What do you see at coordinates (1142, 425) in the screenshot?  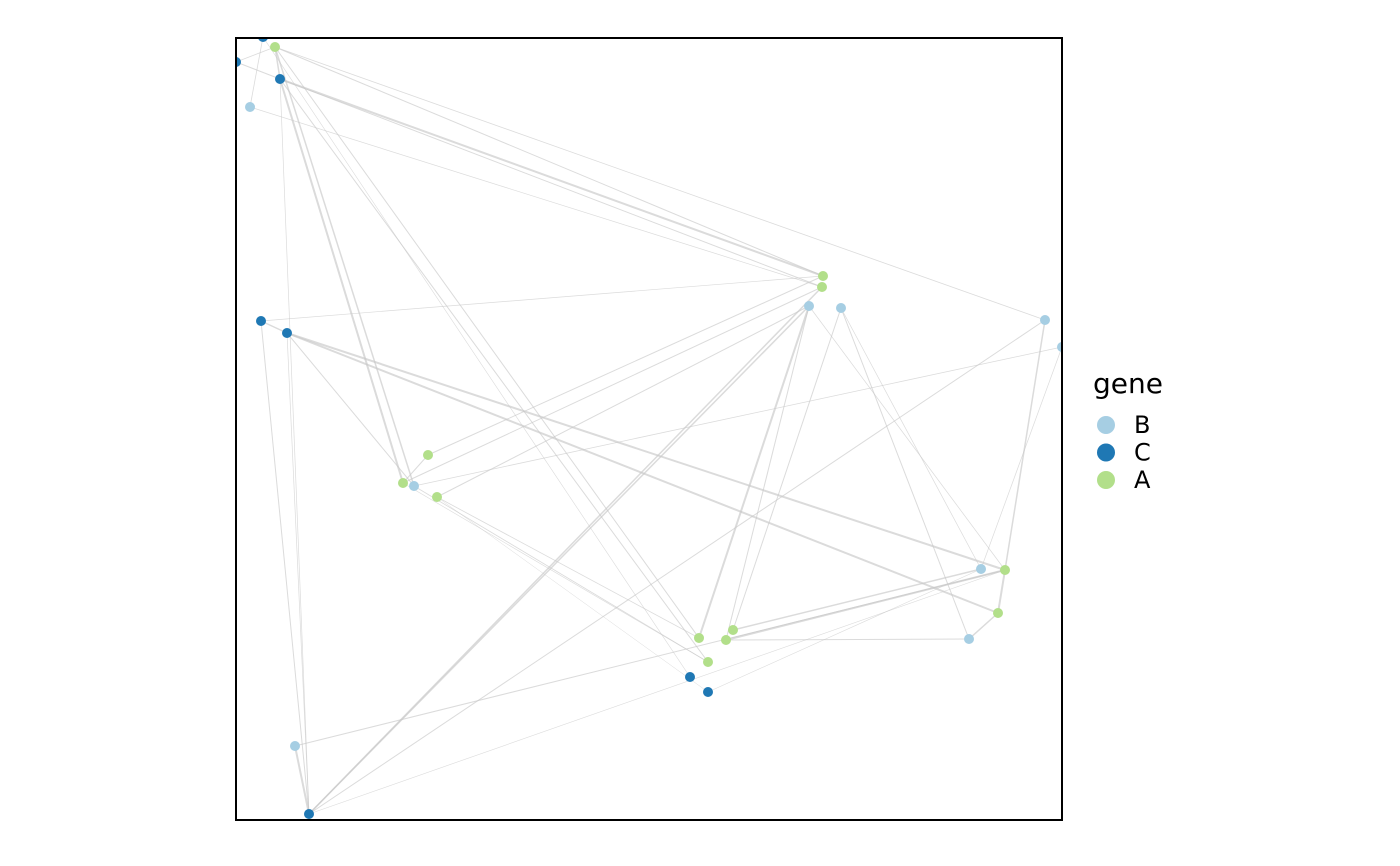 I see `legend-label: B` at bounding box center [1142, 425].